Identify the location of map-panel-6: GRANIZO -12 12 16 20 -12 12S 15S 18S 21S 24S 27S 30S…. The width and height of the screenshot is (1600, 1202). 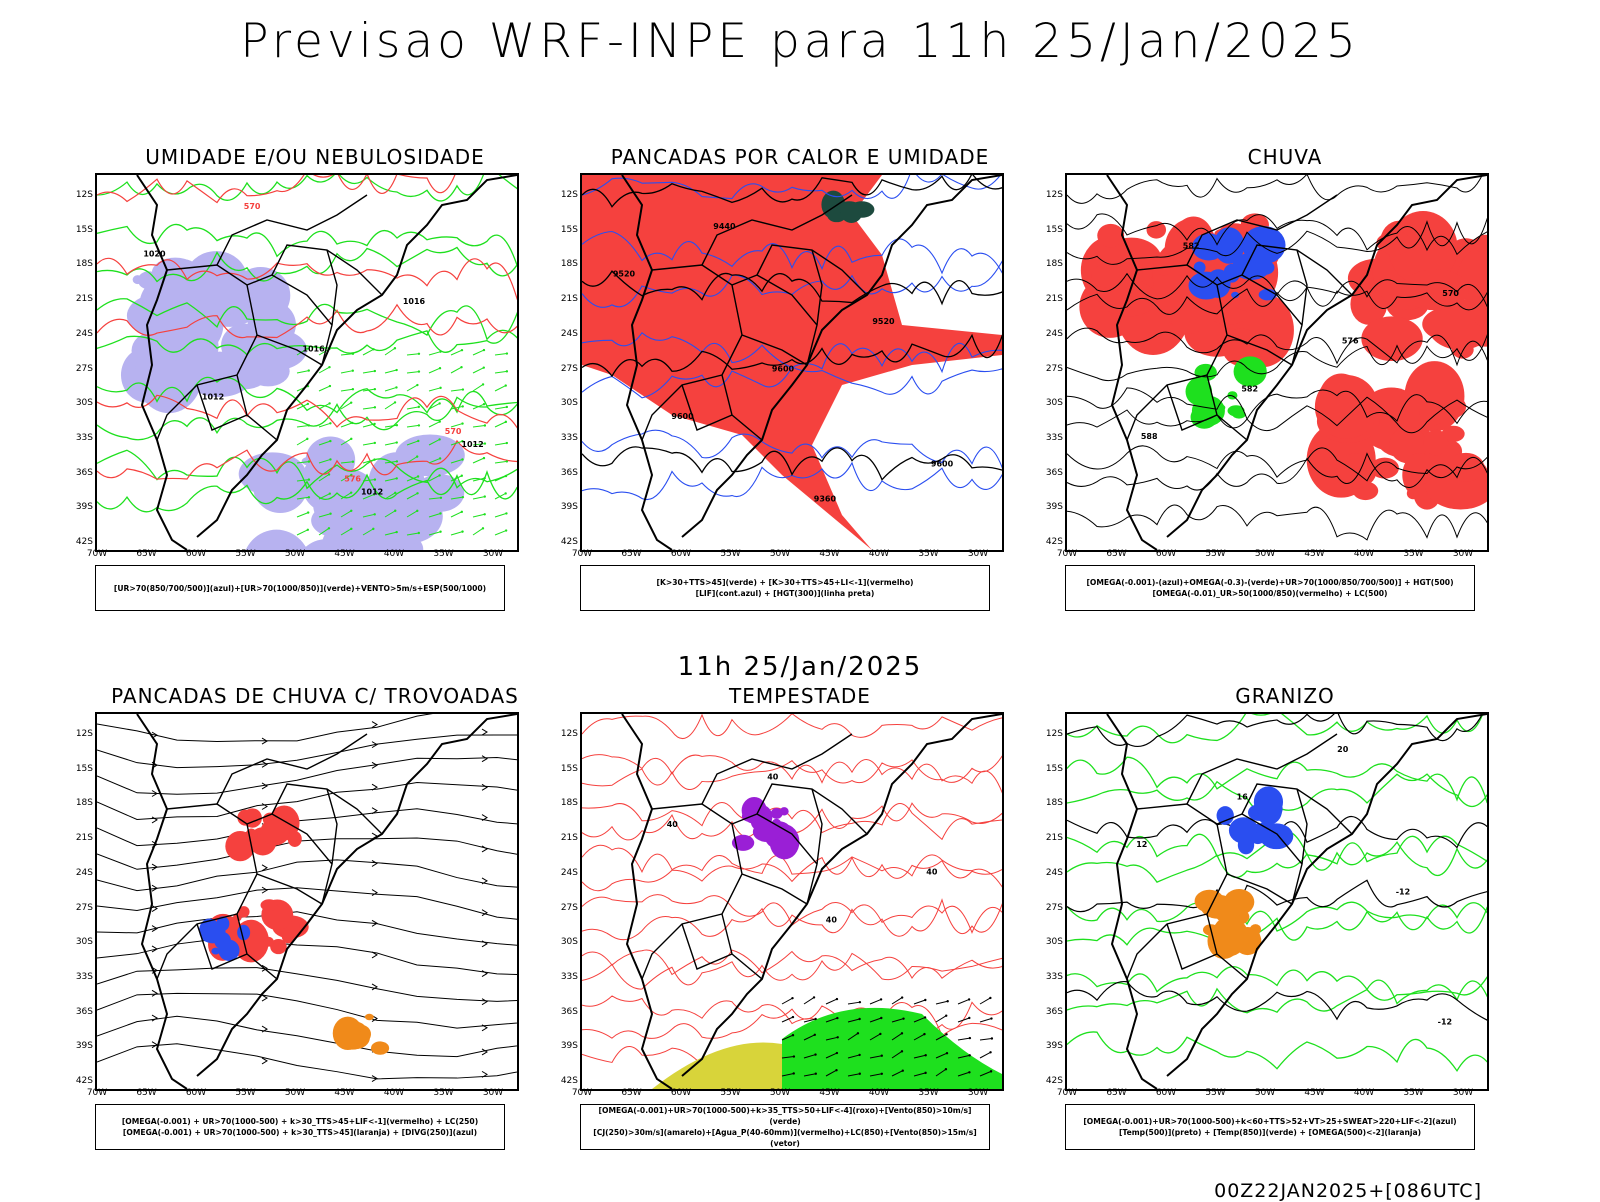
(1285, 924).